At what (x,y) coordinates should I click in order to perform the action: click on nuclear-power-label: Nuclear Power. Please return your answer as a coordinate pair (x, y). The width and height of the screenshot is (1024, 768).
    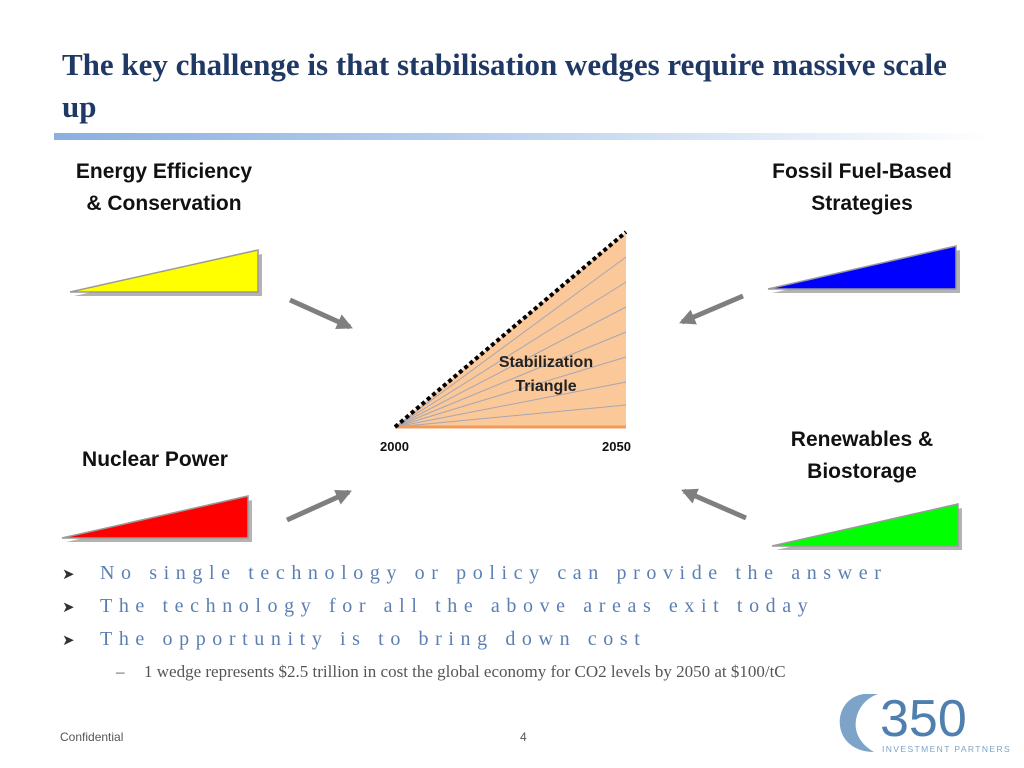
    Looking at the image, I should click on (155, 460).